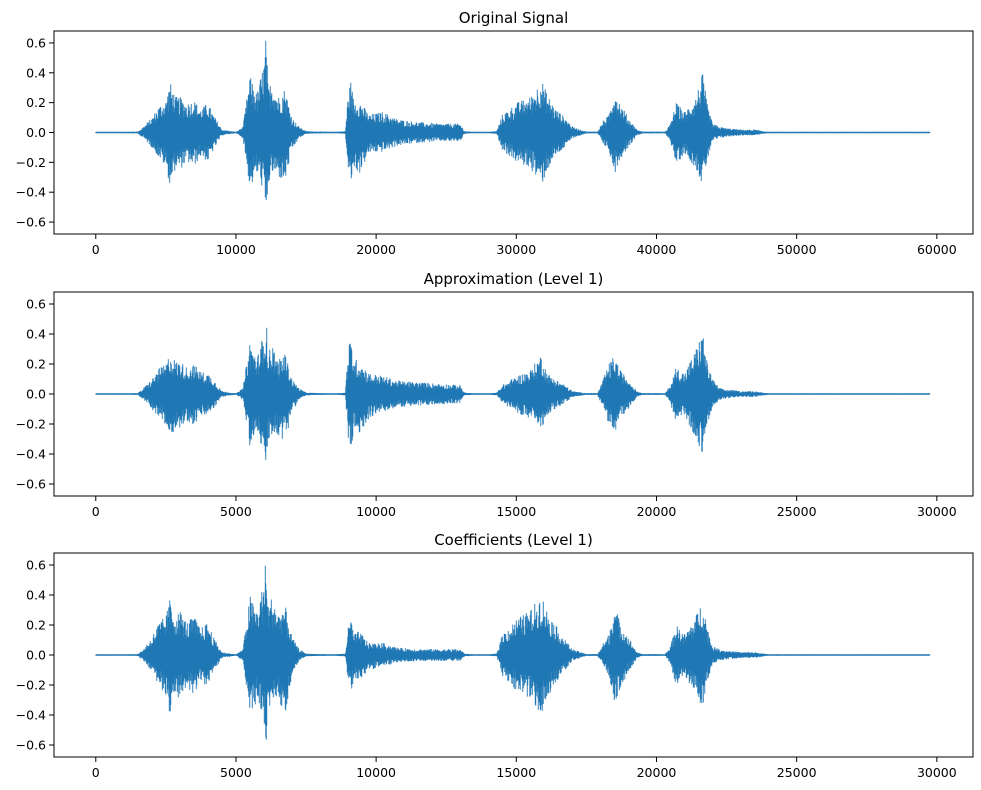 This screenshot has width=981, height=790. Describe the element at coordinates (657, 249) in the screenshot. I see `x-tick-label: 40000` at that location.